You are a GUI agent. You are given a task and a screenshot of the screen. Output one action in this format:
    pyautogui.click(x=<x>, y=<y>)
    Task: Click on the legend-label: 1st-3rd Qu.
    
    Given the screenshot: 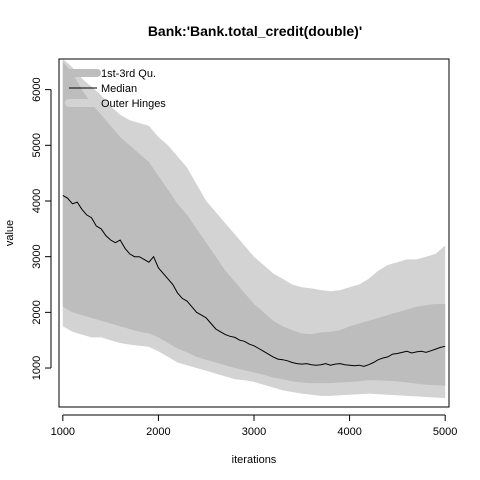 What is the action you would take?
    pyautogui.click(x=128, y=74)
    